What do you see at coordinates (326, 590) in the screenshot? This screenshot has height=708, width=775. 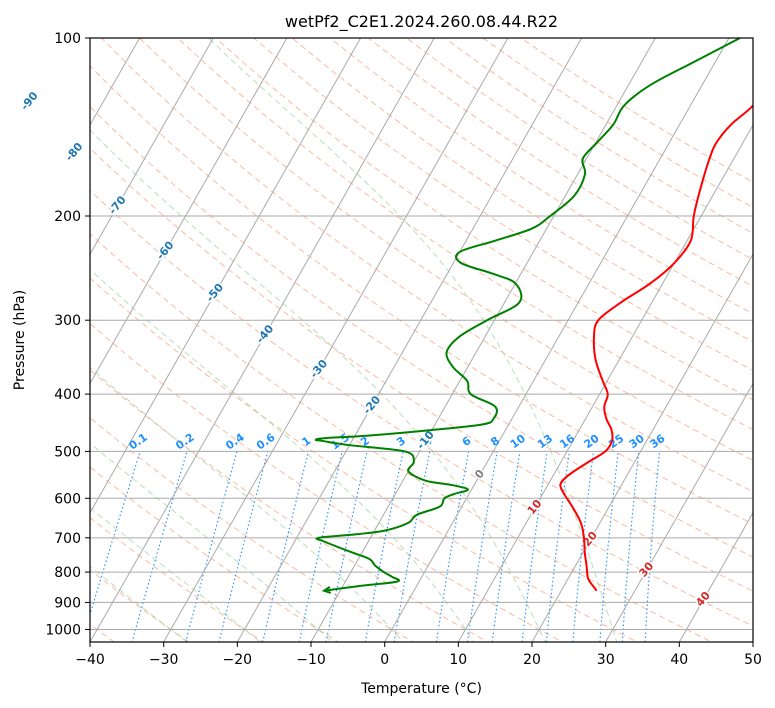 I see `dewpoint-arrowhead` at bounding box center [326, 590].